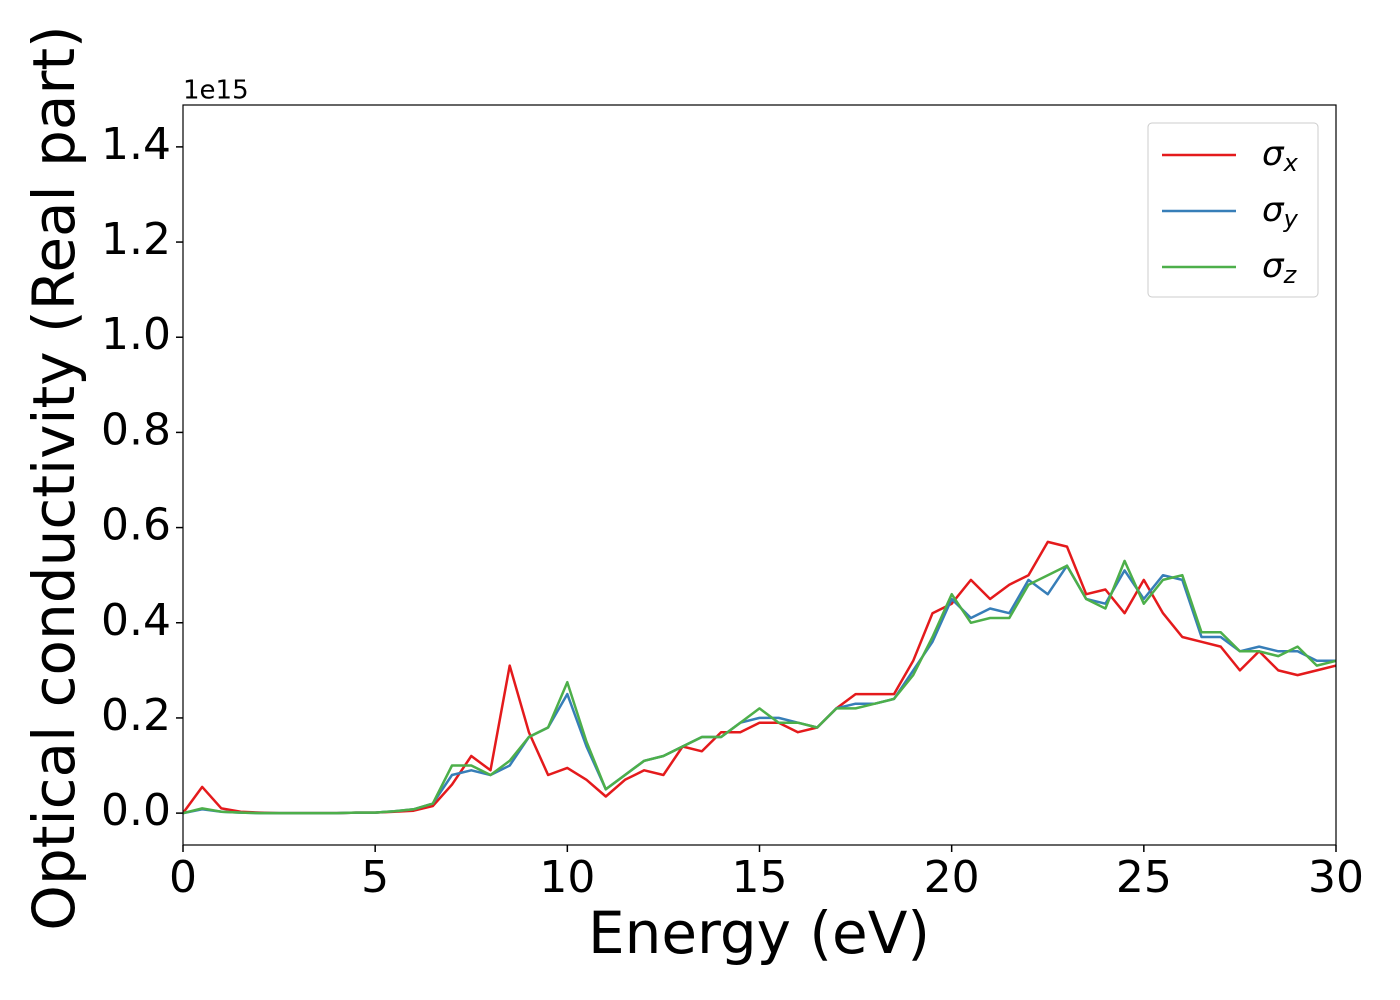 Image resolution: width=1400 pixels, height=1000 pixels. I want to click on y-tick-label: 0.2, so click(136, 715).